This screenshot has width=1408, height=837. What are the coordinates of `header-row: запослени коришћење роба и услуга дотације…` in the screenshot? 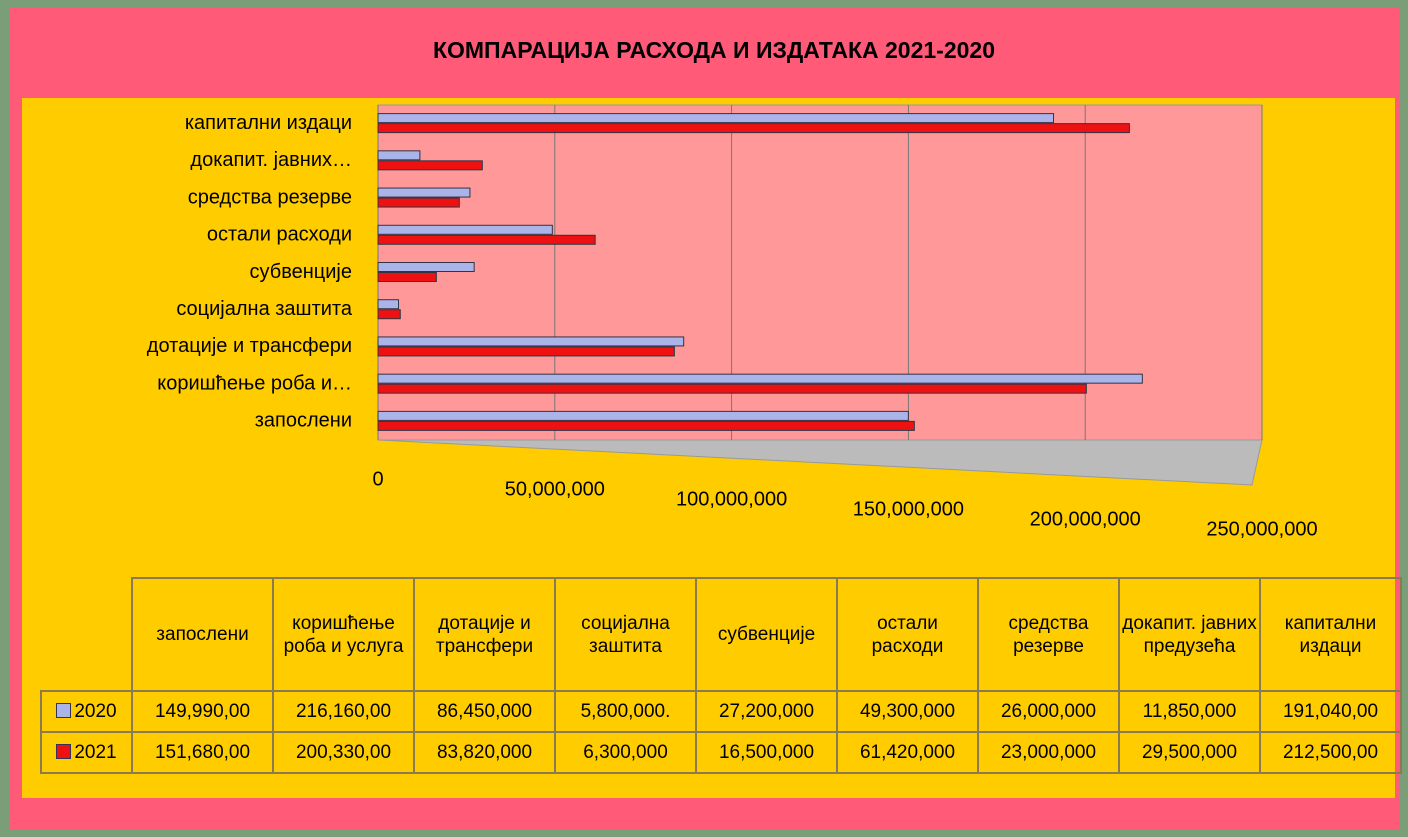 It's located at (721, 634).